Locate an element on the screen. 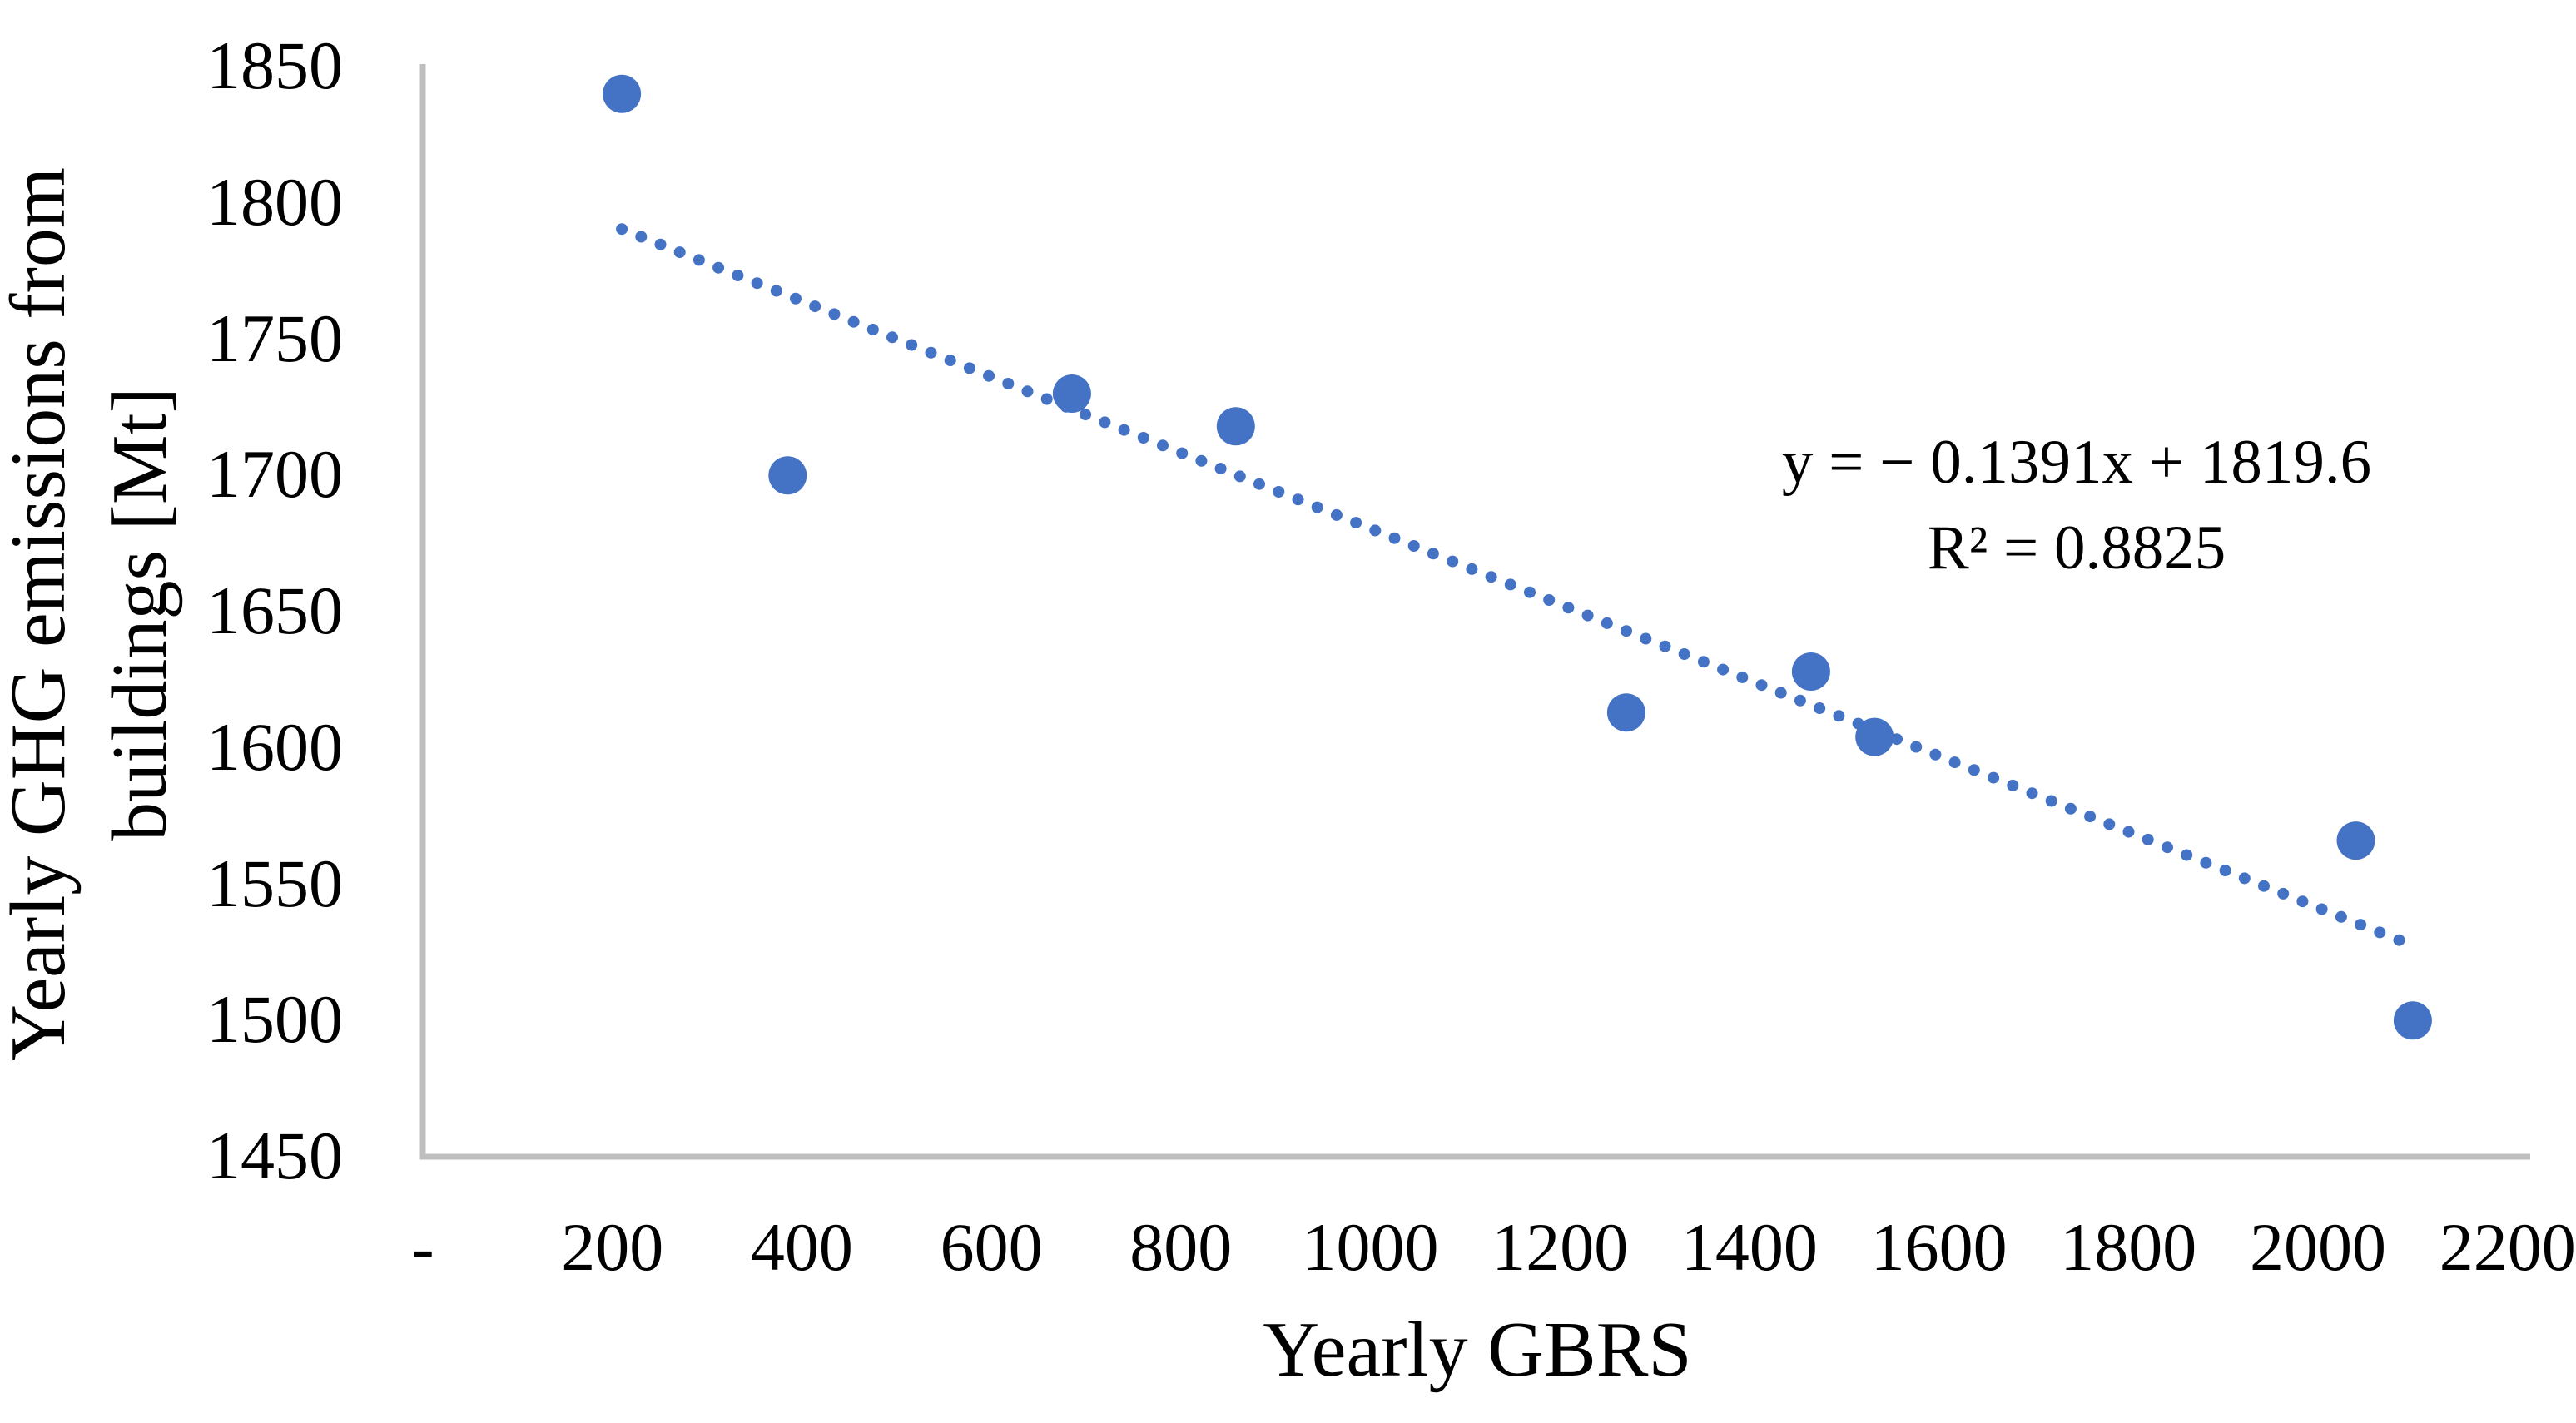  y-tick-label: 1700 is located at coordinates (274, 474).